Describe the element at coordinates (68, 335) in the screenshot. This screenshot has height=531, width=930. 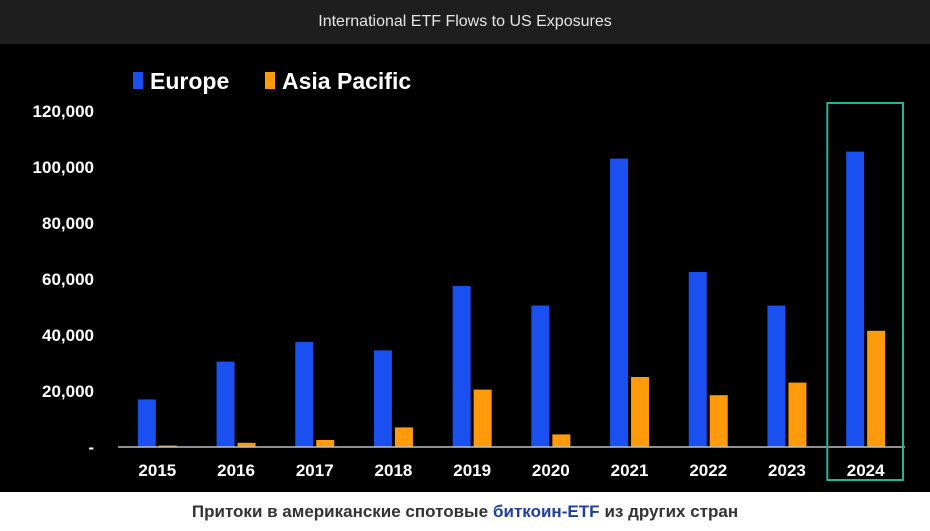
I see `y-tick-label: 40,000` at that location.